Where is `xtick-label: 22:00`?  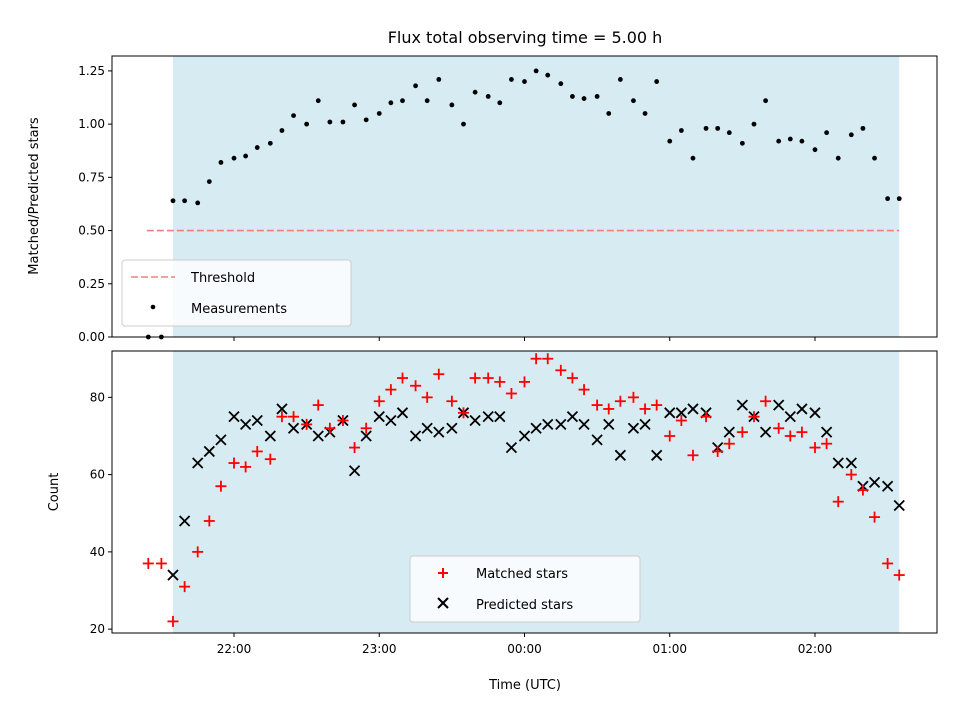 xtick-label: 22:00 is located at coordinates (234, 649).